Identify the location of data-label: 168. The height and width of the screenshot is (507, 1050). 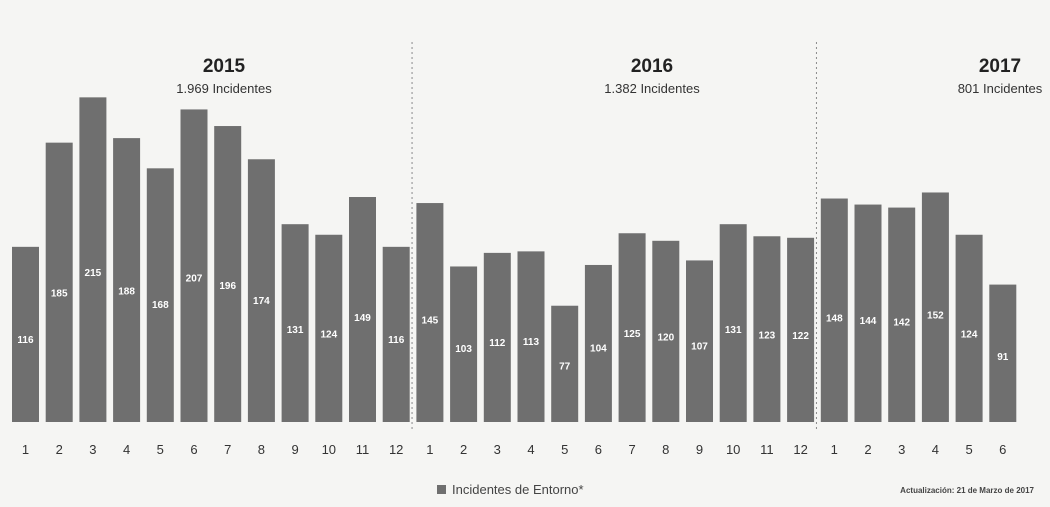
(160, 305).